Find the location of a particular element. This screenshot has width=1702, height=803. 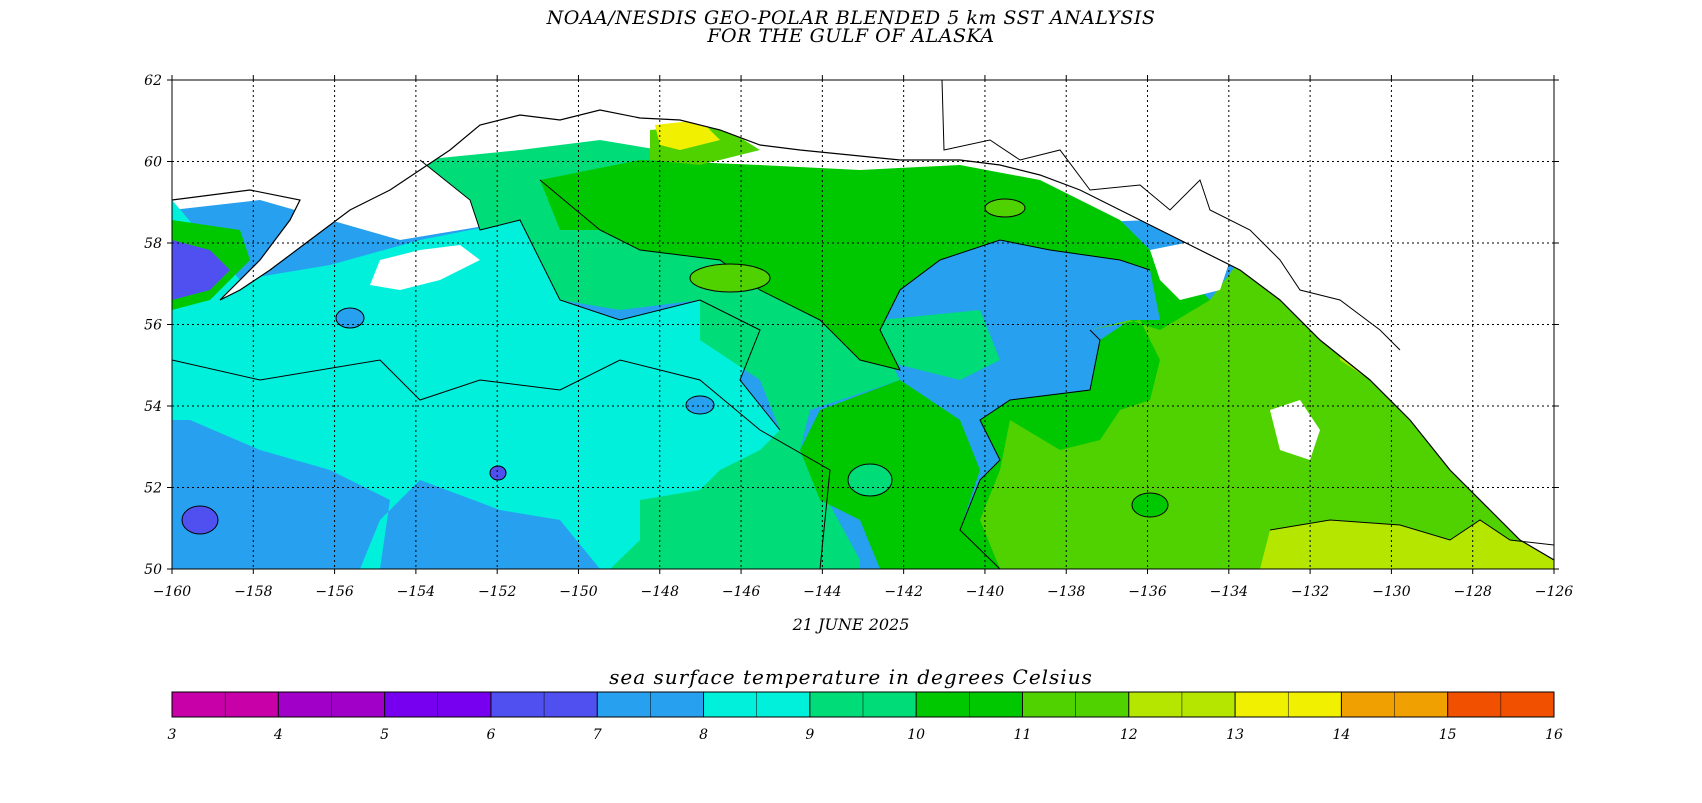

colorbar-tick-label: 16 is located at coordinates (1554, 735).